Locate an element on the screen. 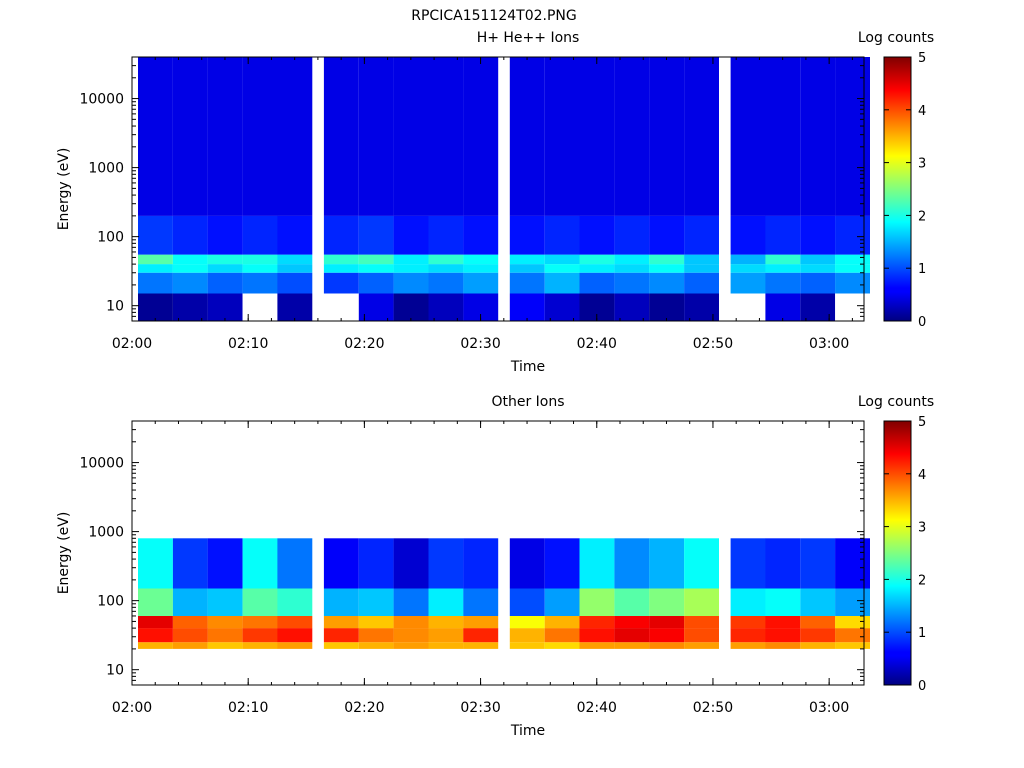 The height and width of the screenshot is (768, 1024). x-tick-label: 02:50 is located at coordinates (713, 344).